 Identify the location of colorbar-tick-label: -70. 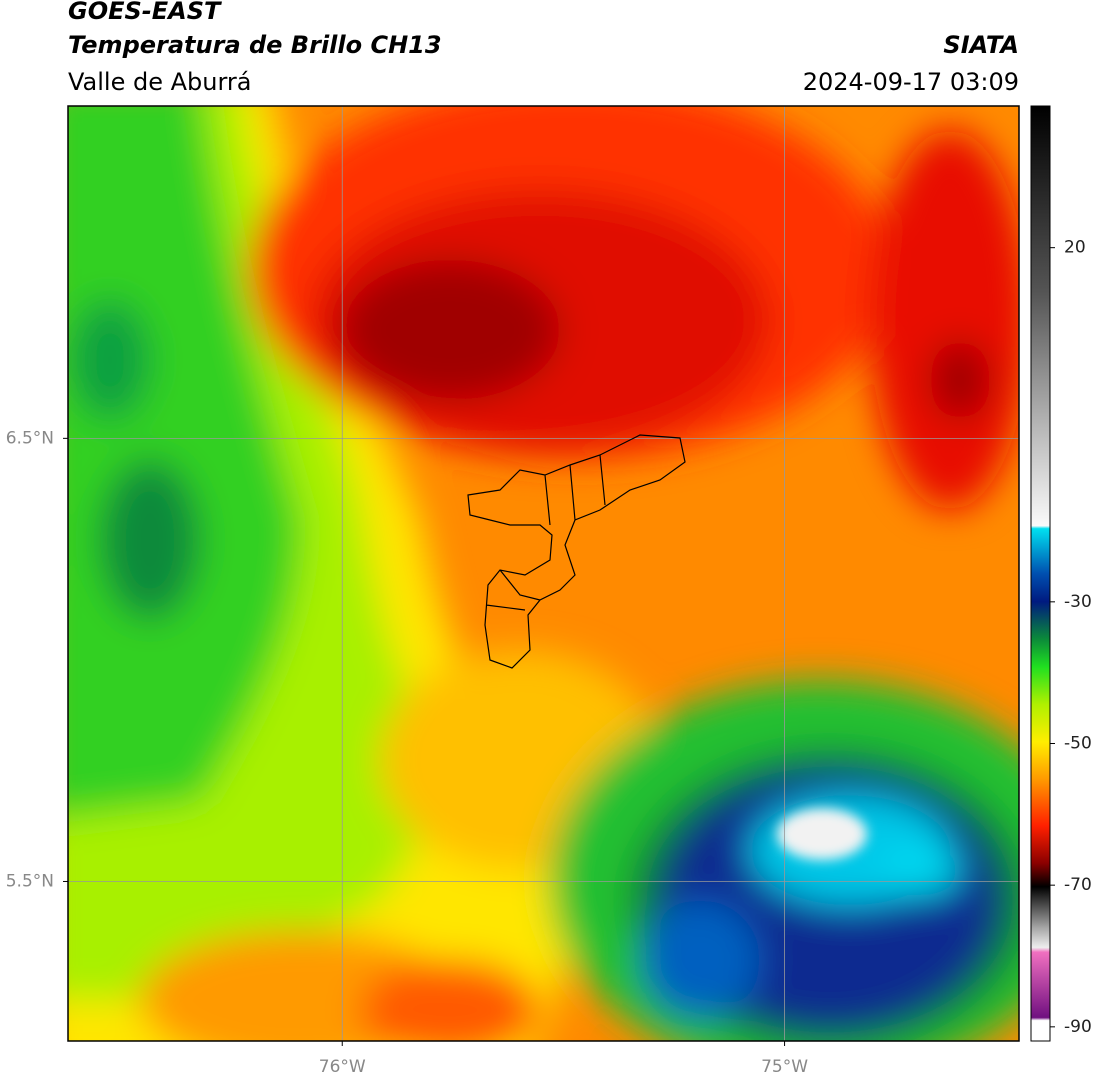
(1078, 885).